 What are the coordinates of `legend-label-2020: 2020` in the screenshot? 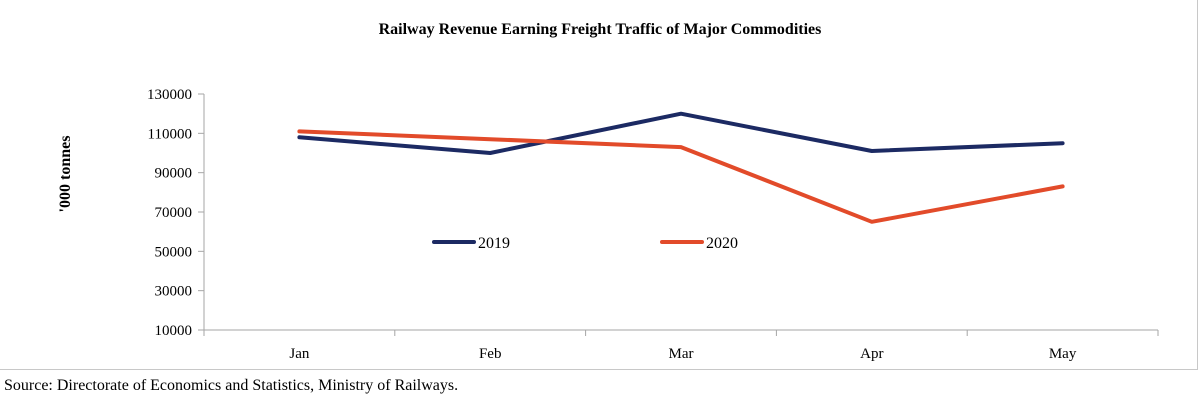 It's located at (722, 243).